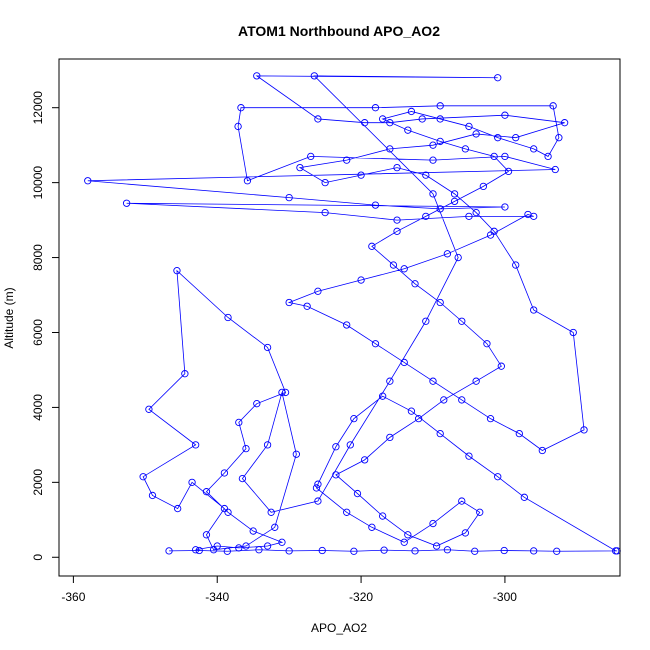 This screenshot has height=650, width=650. What do you see at coordinates (361, 597) in the screenshot?
I see `x-tick-label: -320` at bounding box center [361, 597].